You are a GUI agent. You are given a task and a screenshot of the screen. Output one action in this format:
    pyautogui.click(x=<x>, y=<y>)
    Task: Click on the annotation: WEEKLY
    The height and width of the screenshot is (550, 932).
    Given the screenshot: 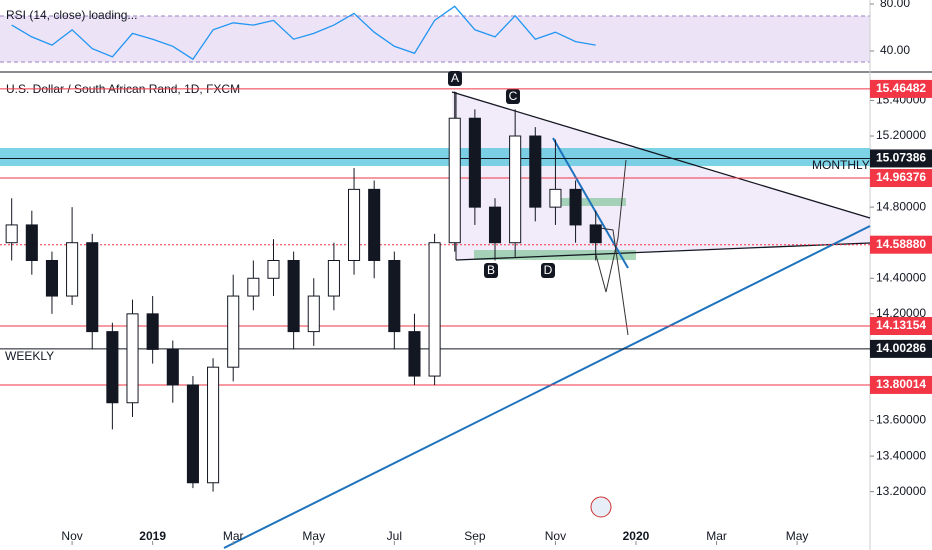 What is the action you would take?
    pyautogui.click(x=29, y=356)
    